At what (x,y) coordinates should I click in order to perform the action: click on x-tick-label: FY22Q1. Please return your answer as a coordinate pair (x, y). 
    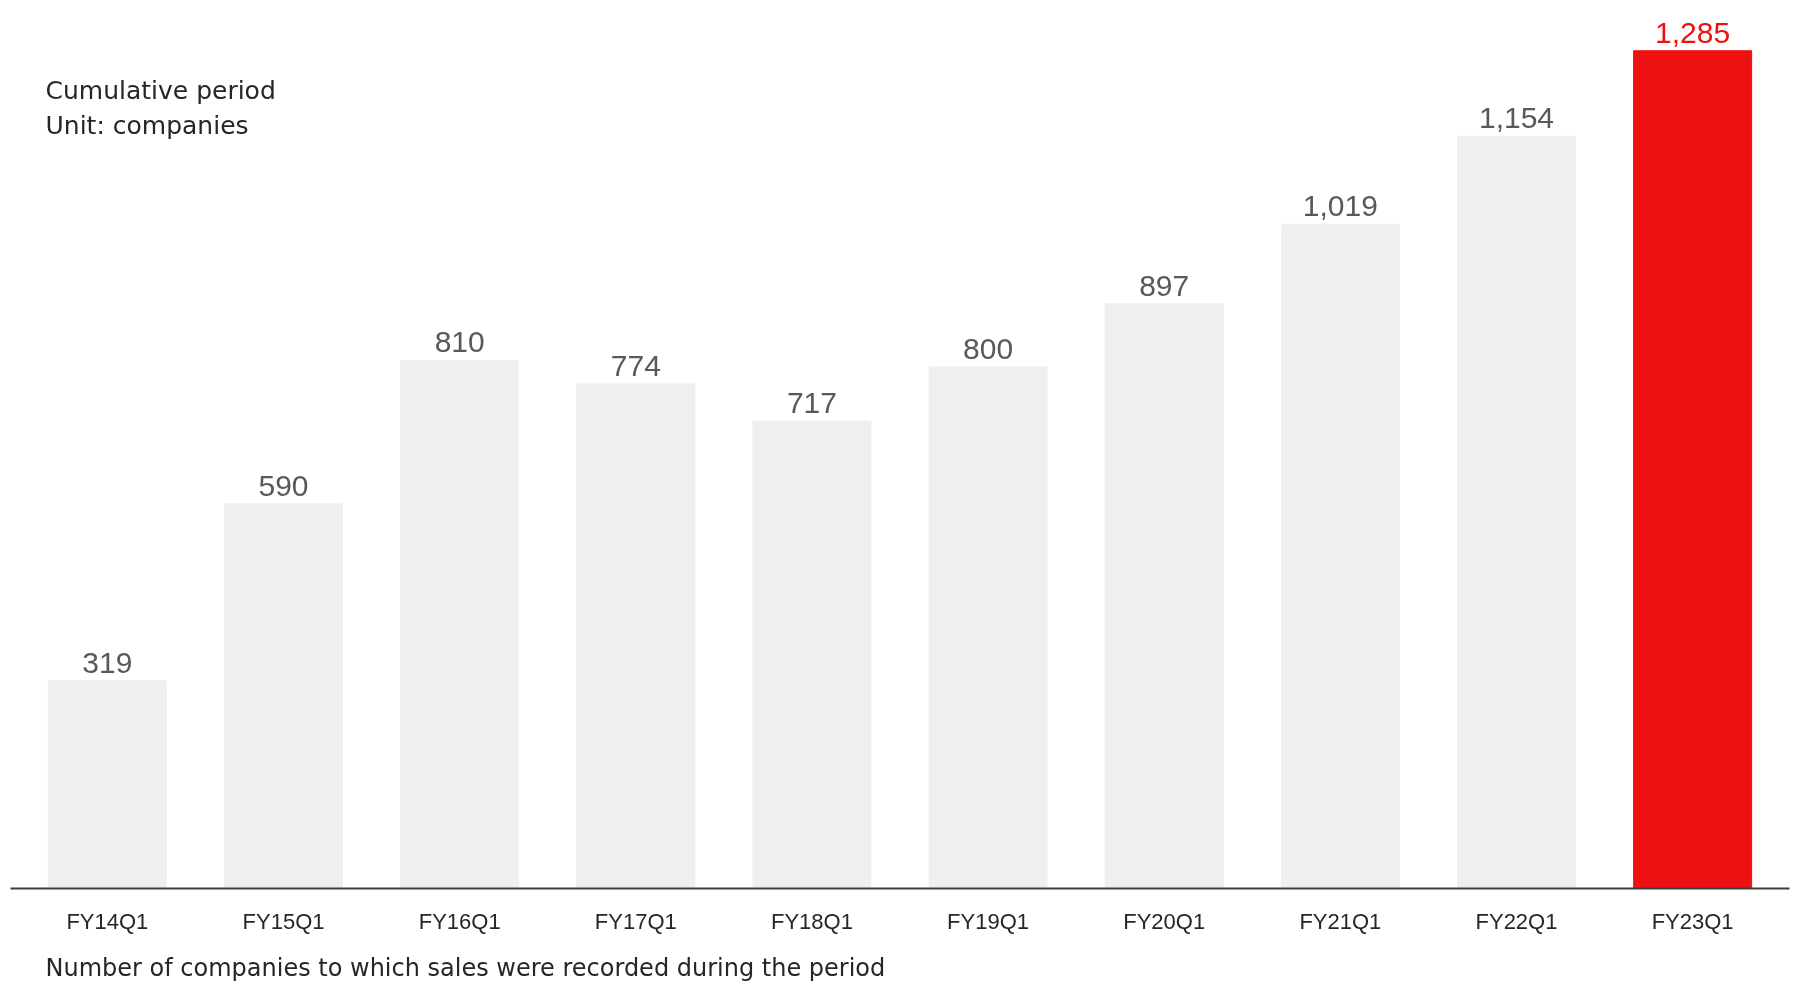
    Looking at the image, I should click on (1516, 921).